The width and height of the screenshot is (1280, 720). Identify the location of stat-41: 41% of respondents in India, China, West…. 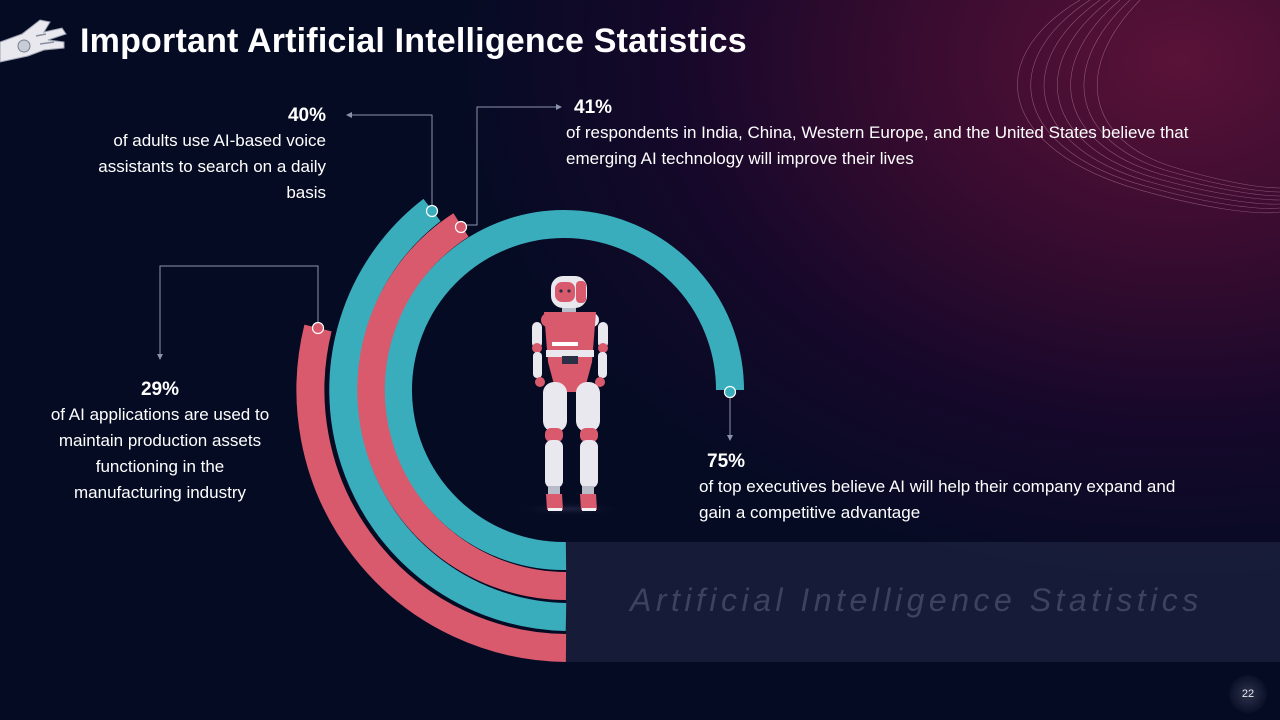
(886, 134).